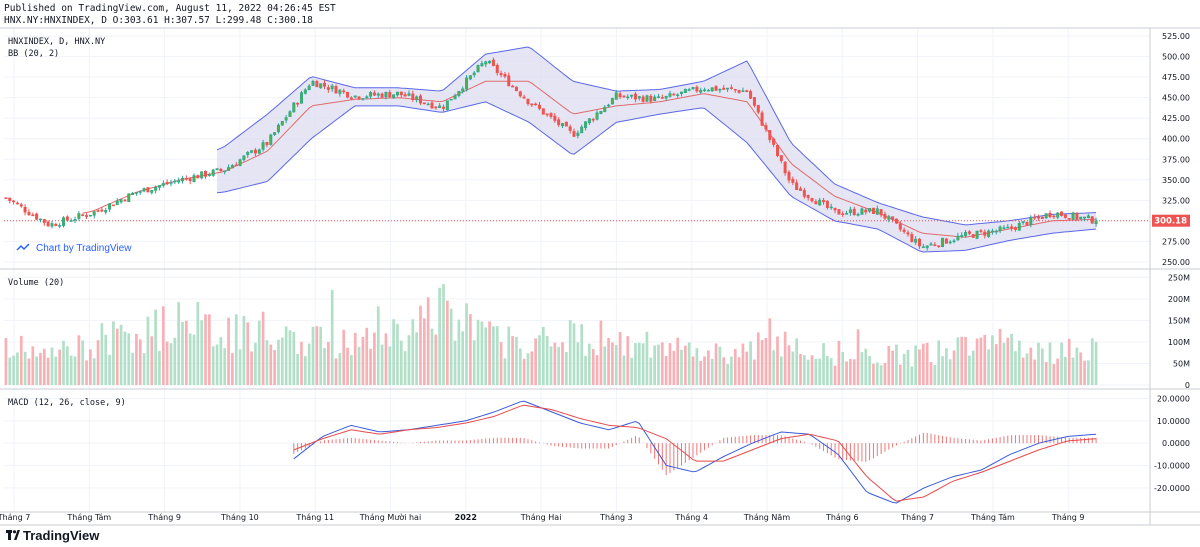 Image resolution: width=1200 pixels, height=547 pixels. Describe the element at coordinates (1176, 180) in the screenshot. I see `price-axis-tick: 350.00` at that location.